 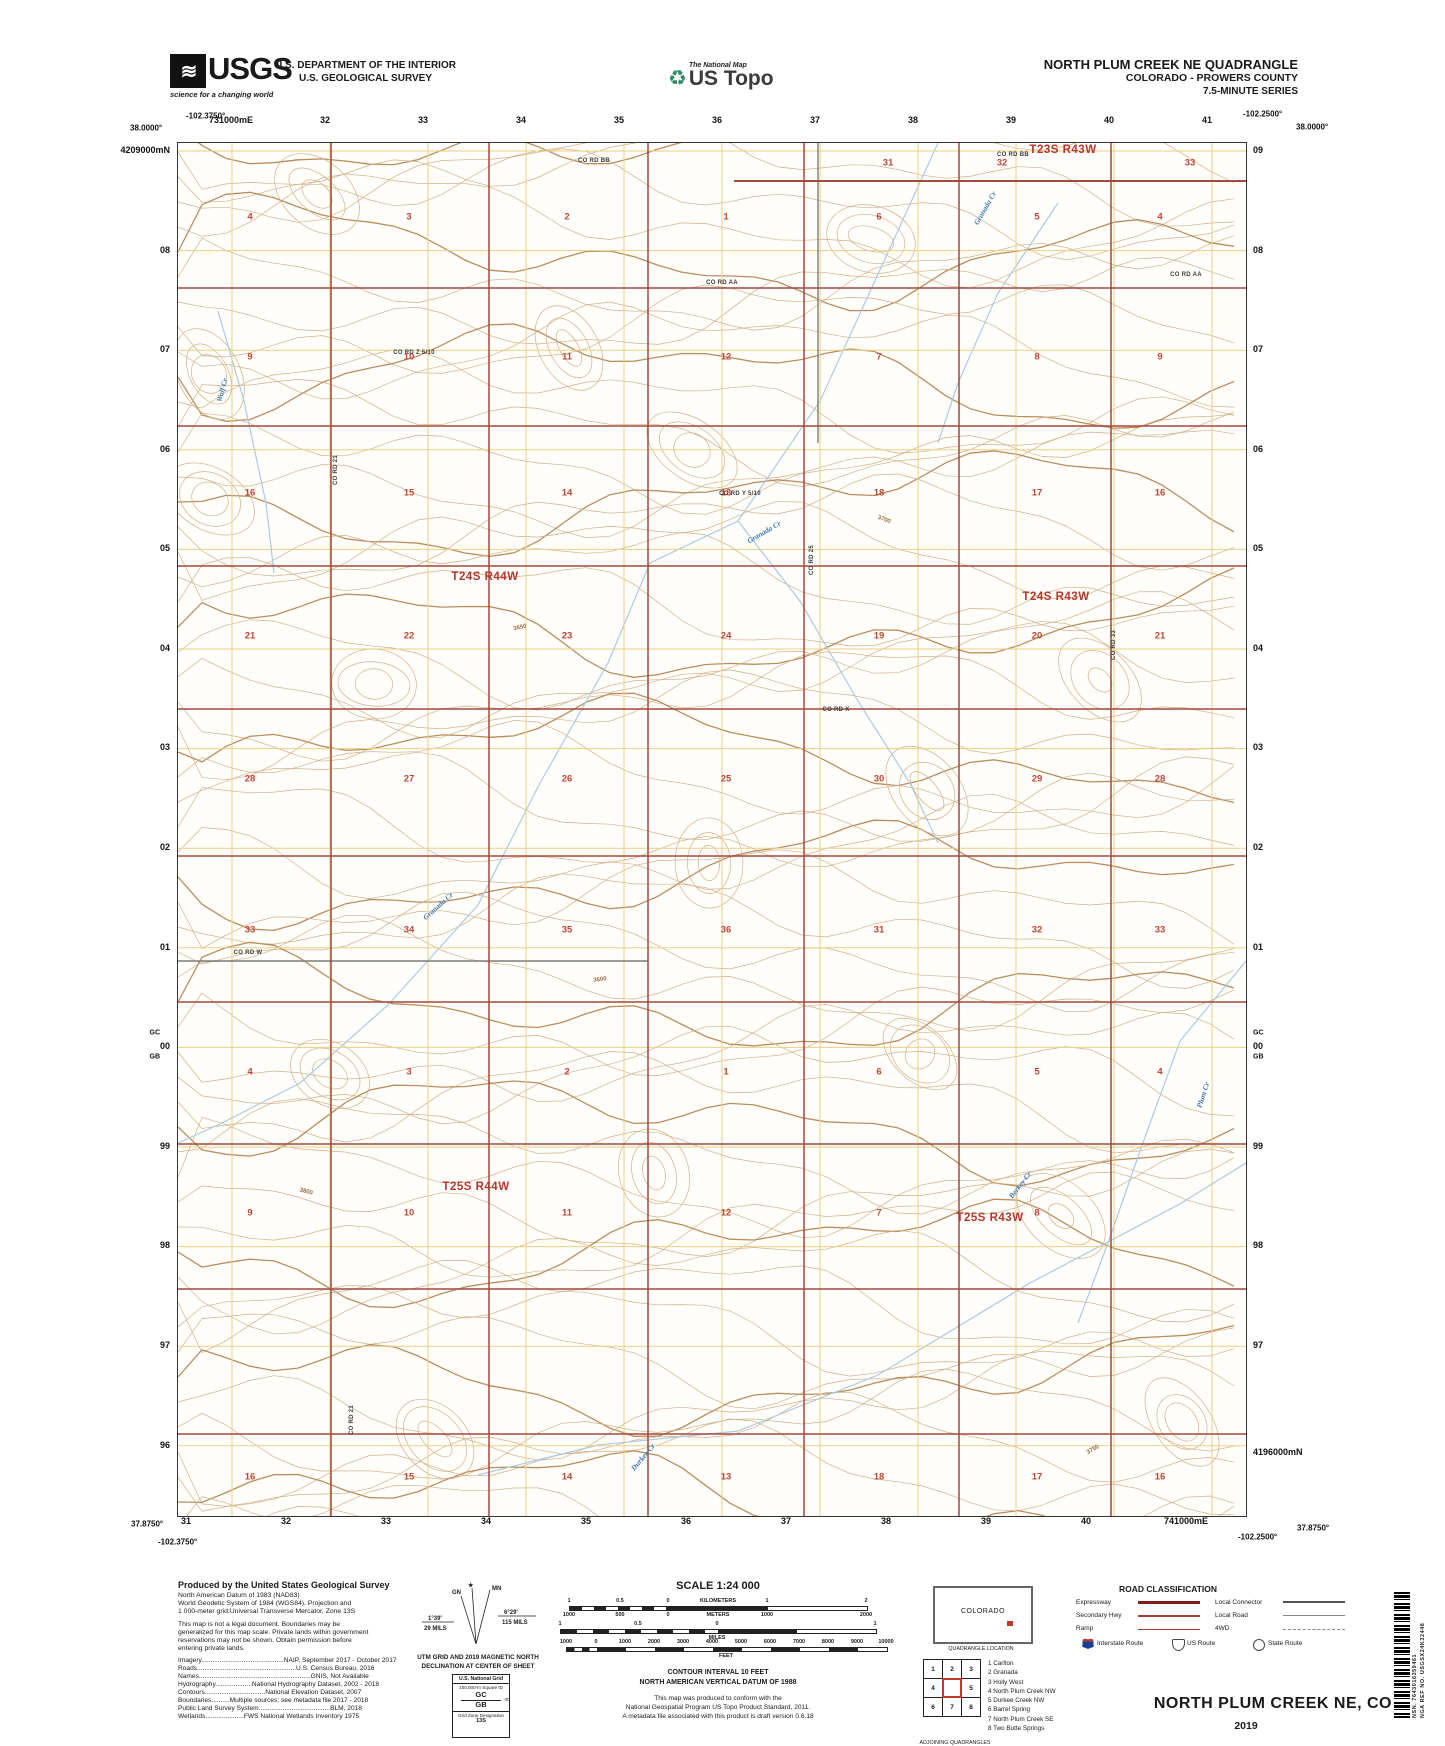 What do you see at coordinates (1211, 78) in the screenshot?
I see `quadrangle-state-county: COLORADO - PROWERS COUNTY` at bounding box center [1211, 78].